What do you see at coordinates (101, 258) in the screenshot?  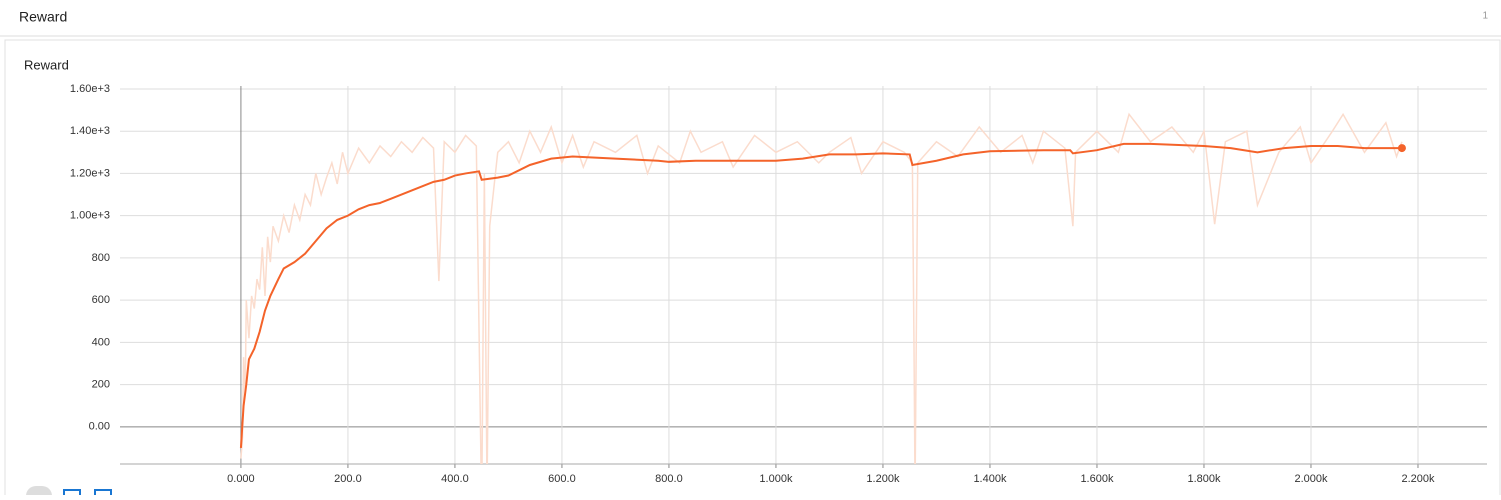 I see `y-tick-label: 800` at bounding box center [101, 258].